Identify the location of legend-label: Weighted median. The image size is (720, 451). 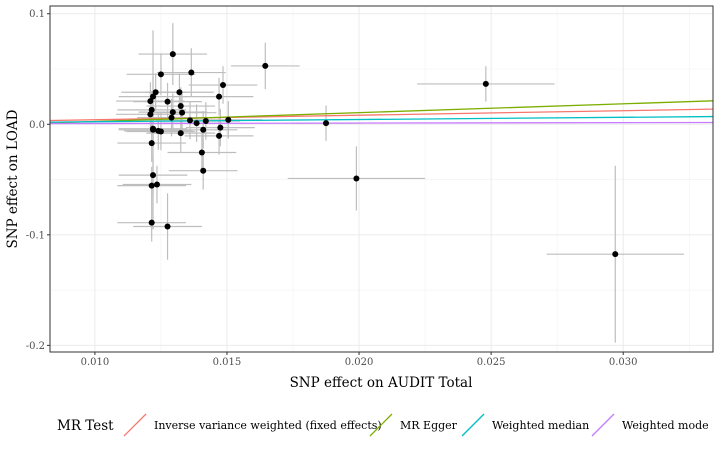
(540, 425).